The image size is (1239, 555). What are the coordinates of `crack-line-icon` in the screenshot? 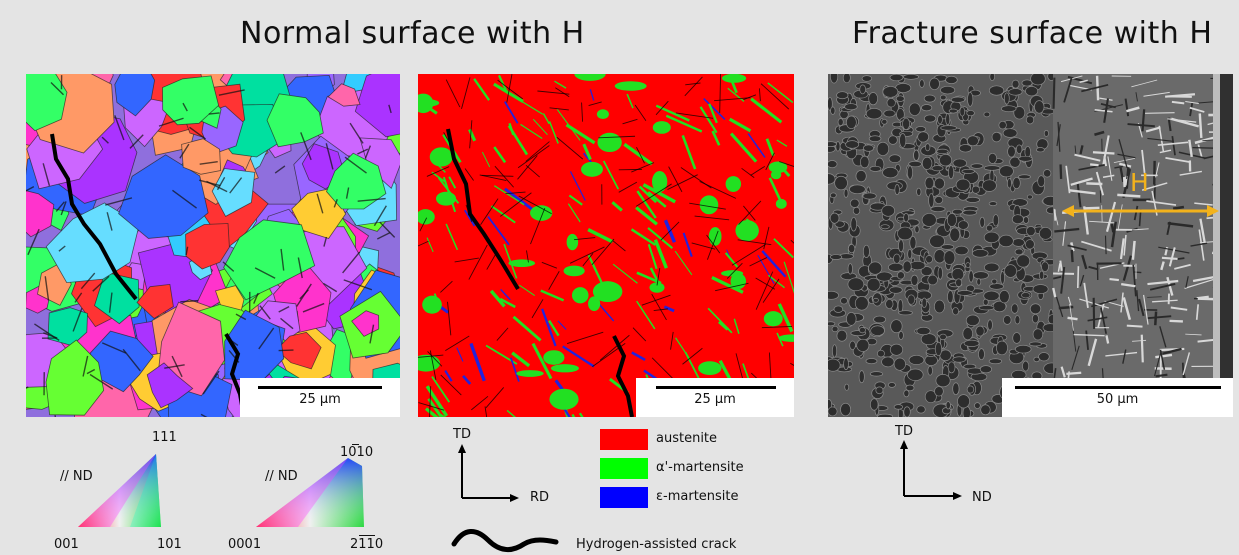 It's located at (505, 540).